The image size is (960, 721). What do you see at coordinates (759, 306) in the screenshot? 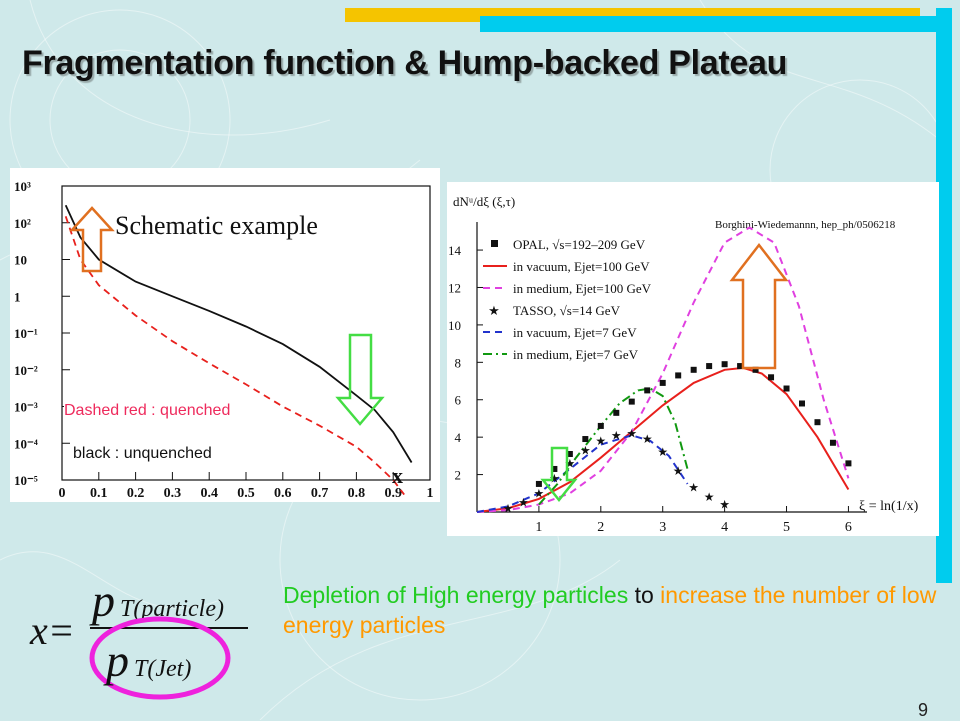
I see `up-arrow-medium-peak` at bounding box center [759, 306].